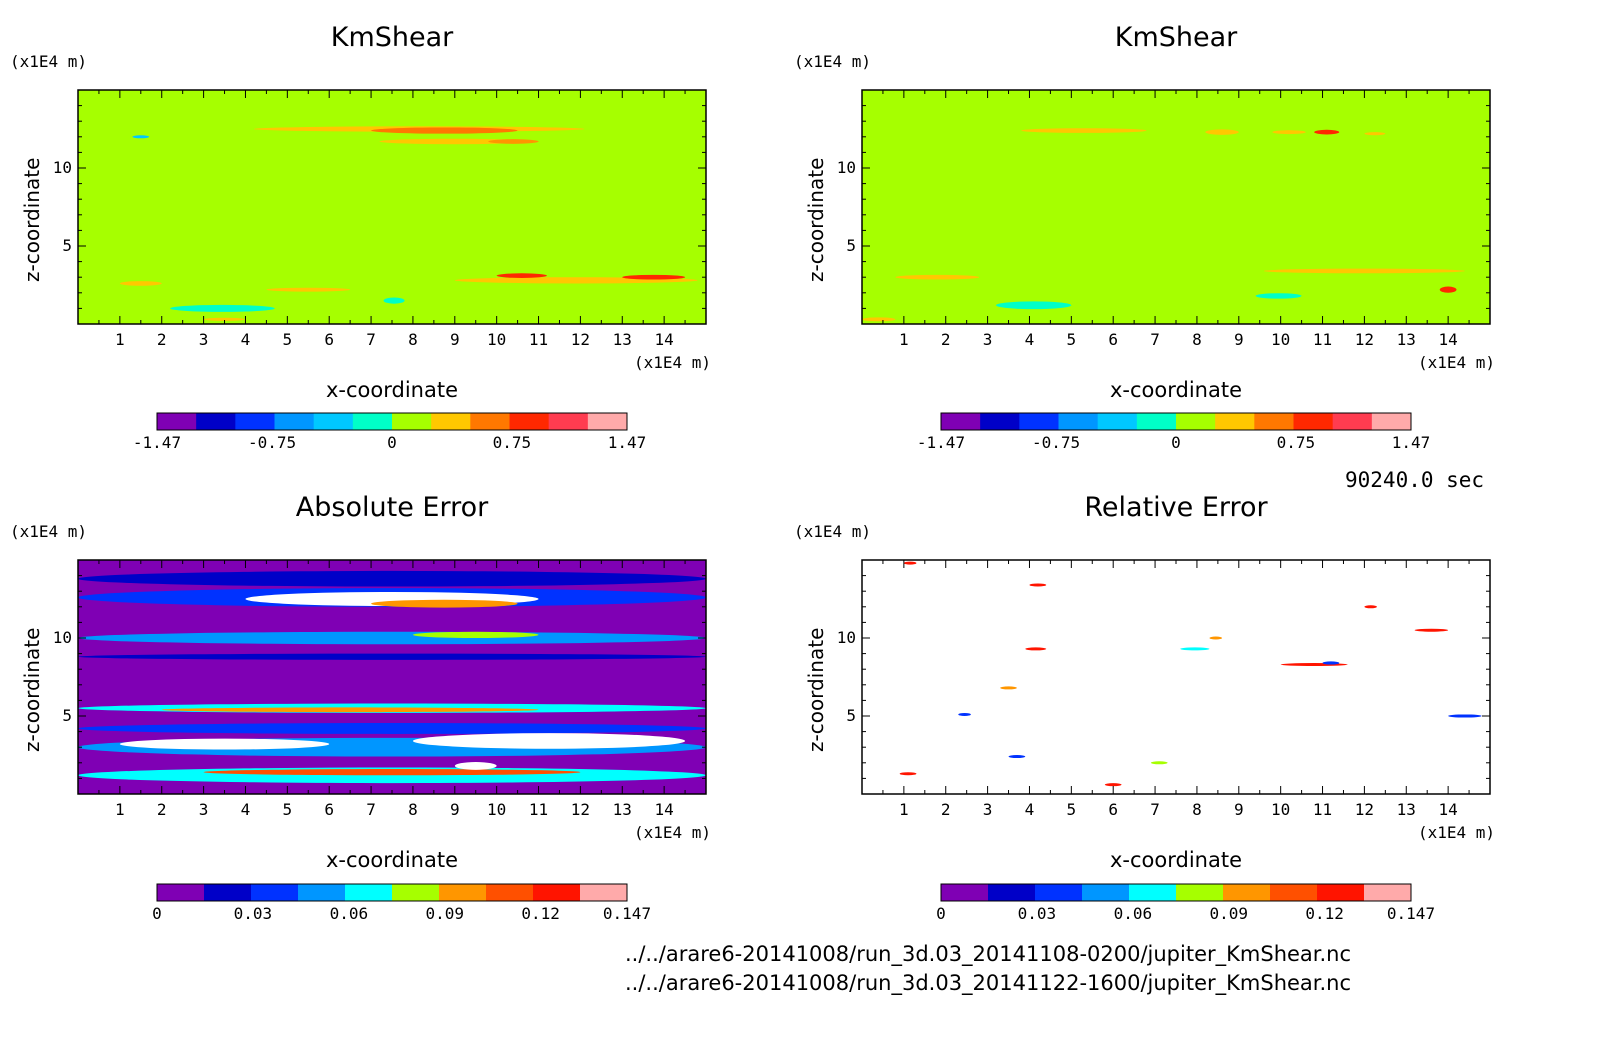  I want to click on colorbar-label: 0.147, so click(1411, 913).